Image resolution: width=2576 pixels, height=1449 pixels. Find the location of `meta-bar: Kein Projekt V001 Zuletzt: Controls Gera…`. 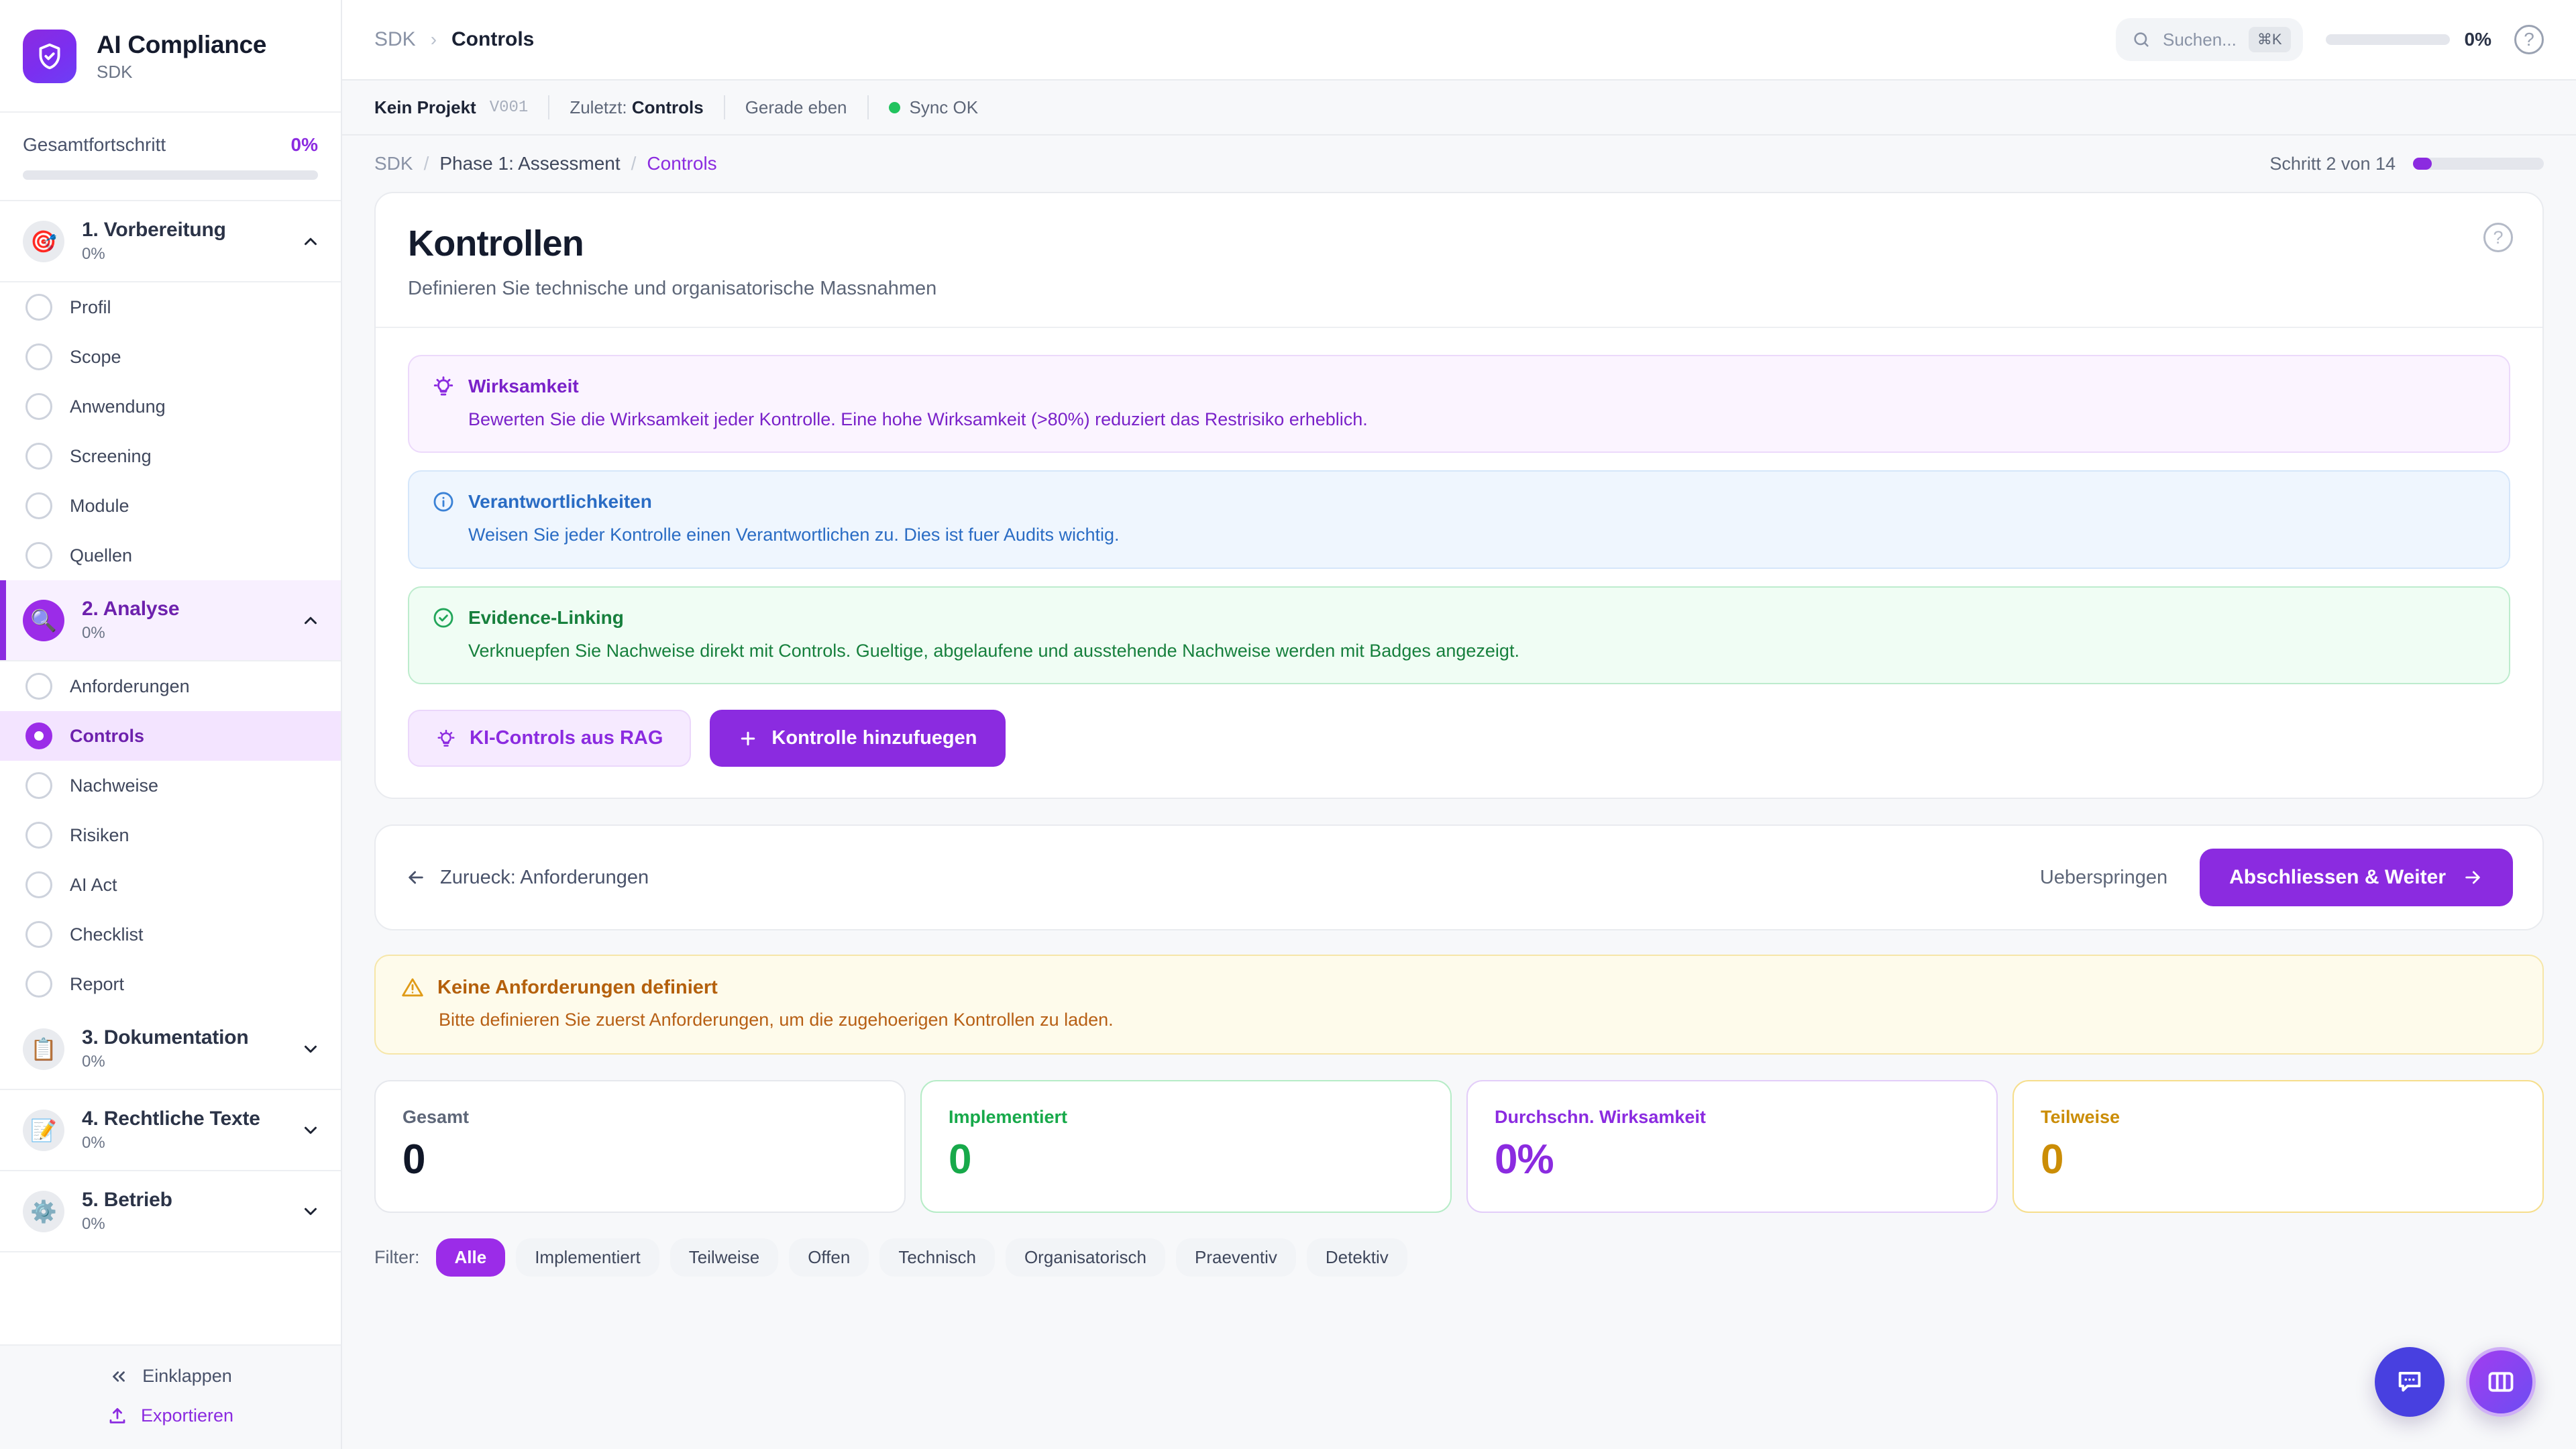

meta-bar: Kein Projekt V001 Zuletzt: Controls Gera… is located at coordinates (1459, 108).